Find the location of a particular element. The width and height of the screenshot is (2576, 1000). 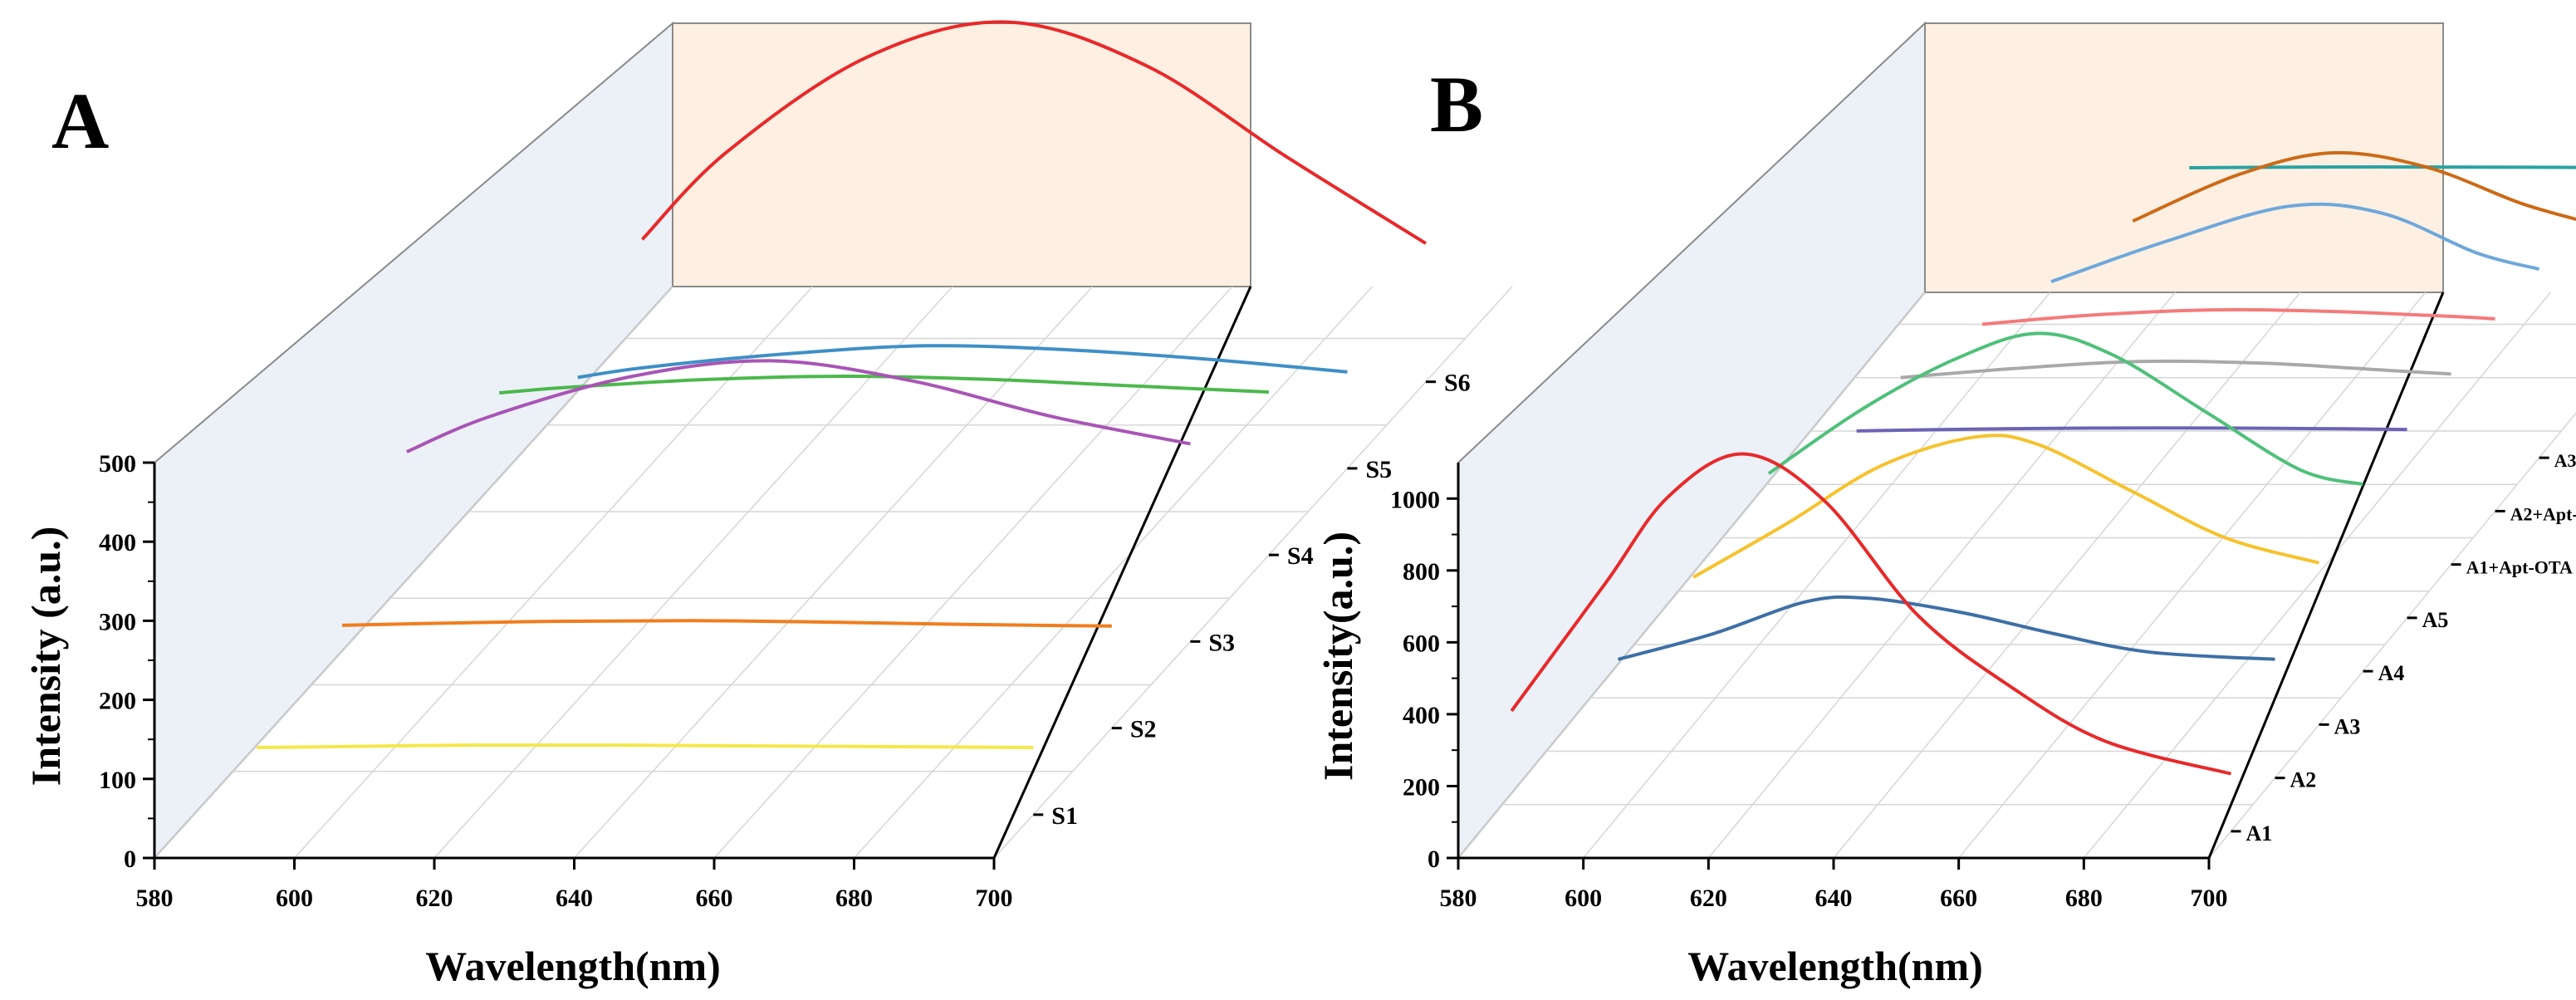

panel-a-z-axis-line is located at coordinates (1122, 572).